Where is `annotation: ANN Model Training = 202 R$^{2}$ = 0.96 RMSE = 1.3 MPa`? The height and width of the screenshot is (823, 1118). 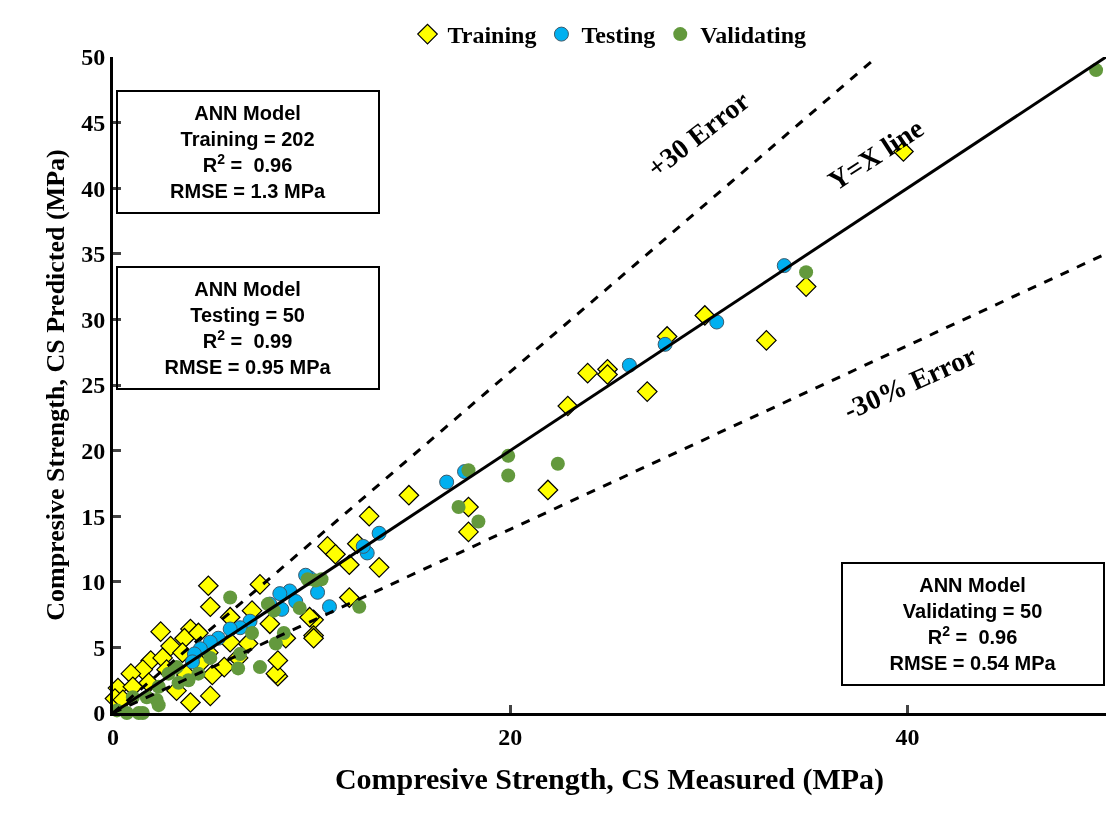
annotation: ANN Model Training = 202 R$^{2}$ = 0.96 RMSE = 1.3 MPa is located at coordinates (248, 152).